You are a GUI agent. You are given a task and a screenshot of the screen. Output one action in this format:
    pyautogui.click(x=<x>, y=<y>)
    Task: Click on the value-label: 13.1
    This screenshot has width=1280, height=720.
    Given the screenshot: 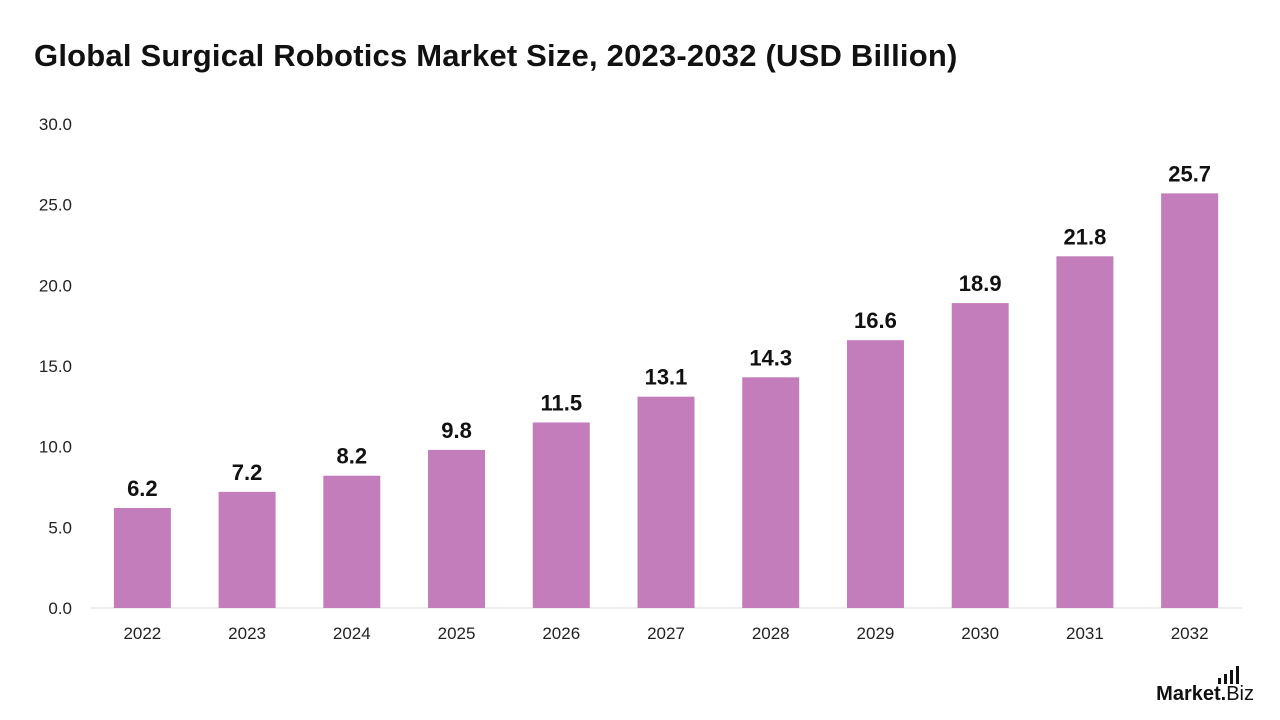 What is the action you would take?
    pyautogui.click(x=666, y=377)
    